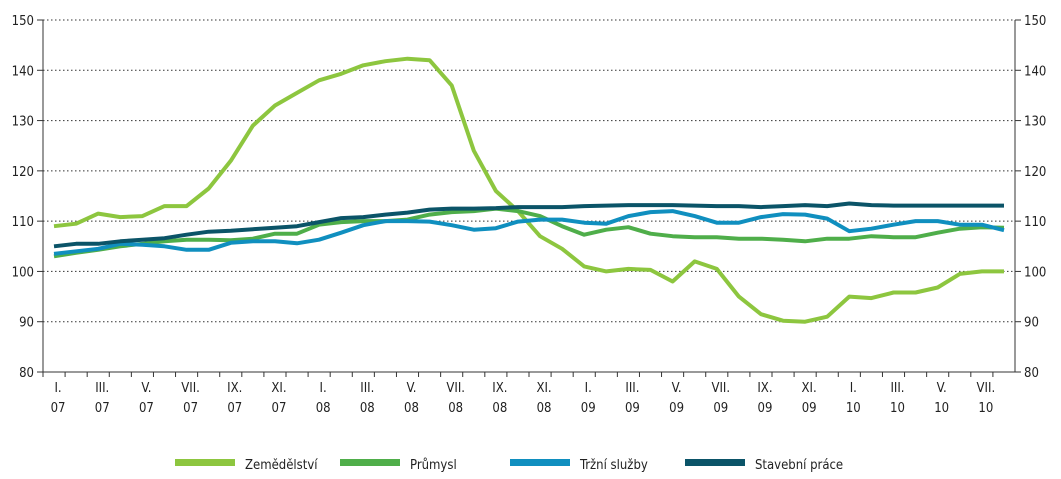  Describe the element at coordinates (1035, 71) in the screenshot. I see `y2-tick-label: 140` at that location.